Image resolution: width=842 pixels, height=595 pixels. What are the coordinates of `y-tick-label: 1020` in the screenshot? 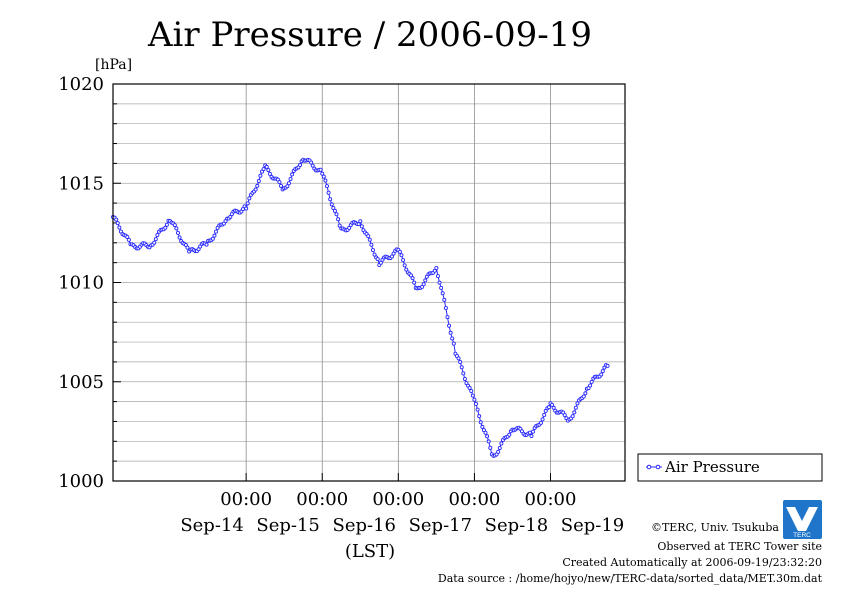 It's located at (81, 84).